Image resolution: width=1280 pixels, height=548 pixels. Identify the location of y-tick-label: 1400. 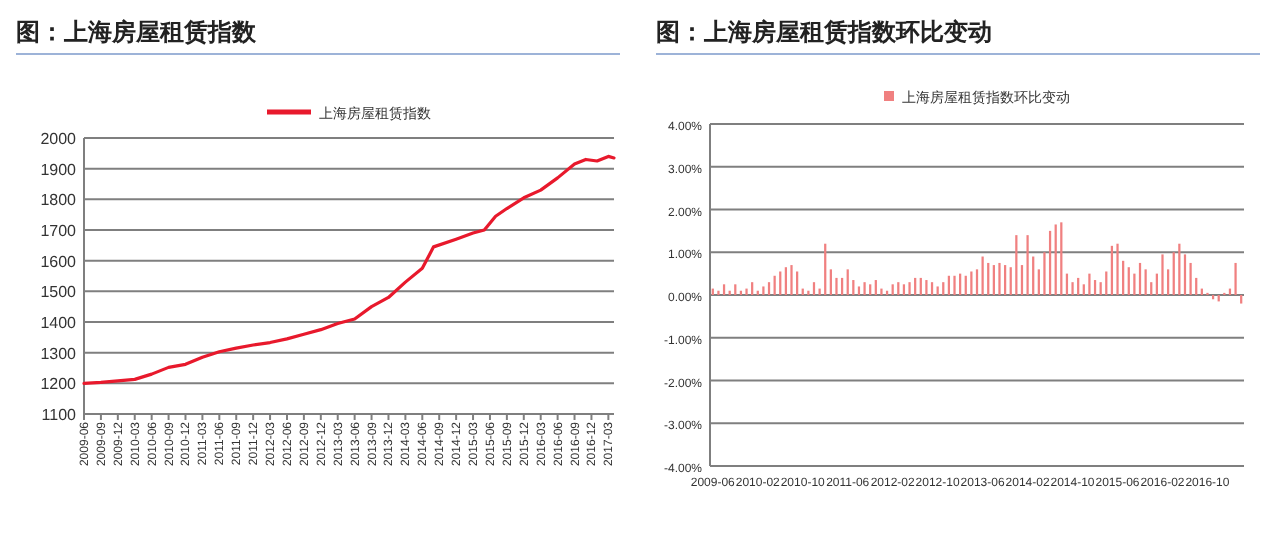
(59, 323).